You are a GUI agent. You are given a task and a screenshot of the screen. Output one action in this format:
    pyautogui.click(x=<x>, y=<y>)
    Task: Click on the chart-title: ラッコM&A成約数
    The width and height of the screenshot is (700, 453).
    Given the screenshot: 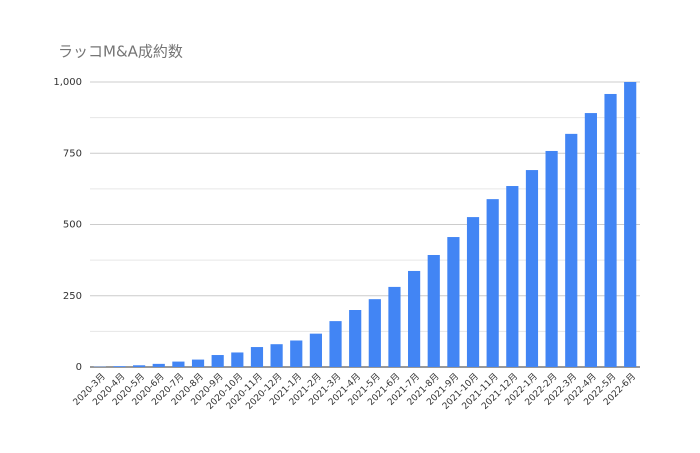 What is the action you would take?
    pyautogui.click(x=120, y=52)
    